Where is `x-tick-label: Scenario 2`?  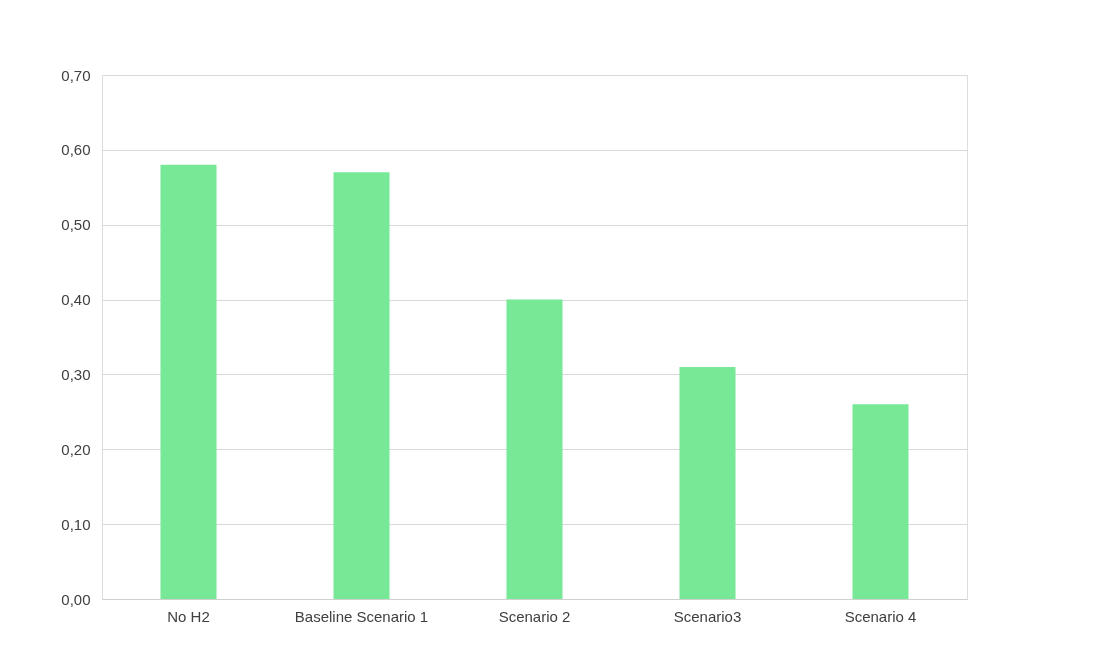
x-tick-label: Scenario 2 is located at coordinates (534, 616).